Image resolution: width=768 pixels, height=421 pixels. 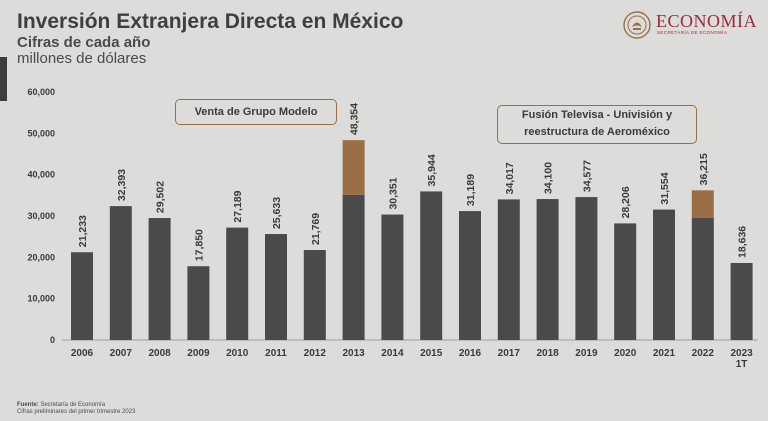 What do you see at coordinates (41, 133) in the screenshot?
I see `y-tick-label: 50,000` at bounding box center [41, 133].